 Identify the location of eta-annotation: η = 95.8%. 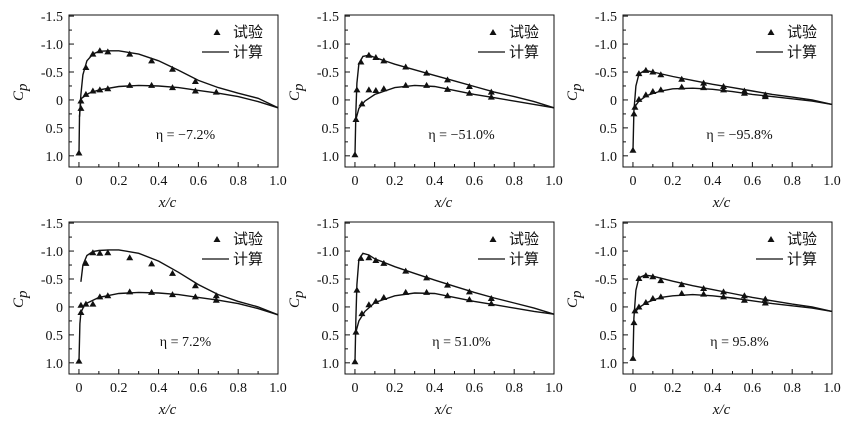
(739, 342).